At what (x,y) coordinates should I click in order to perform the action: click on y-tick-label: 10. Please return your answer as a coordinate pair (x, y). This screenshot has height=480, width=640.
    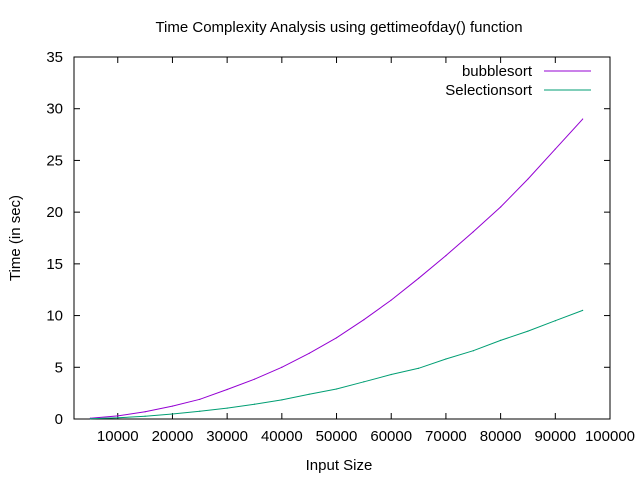
    Looking at the image, I should click on (54, 316).